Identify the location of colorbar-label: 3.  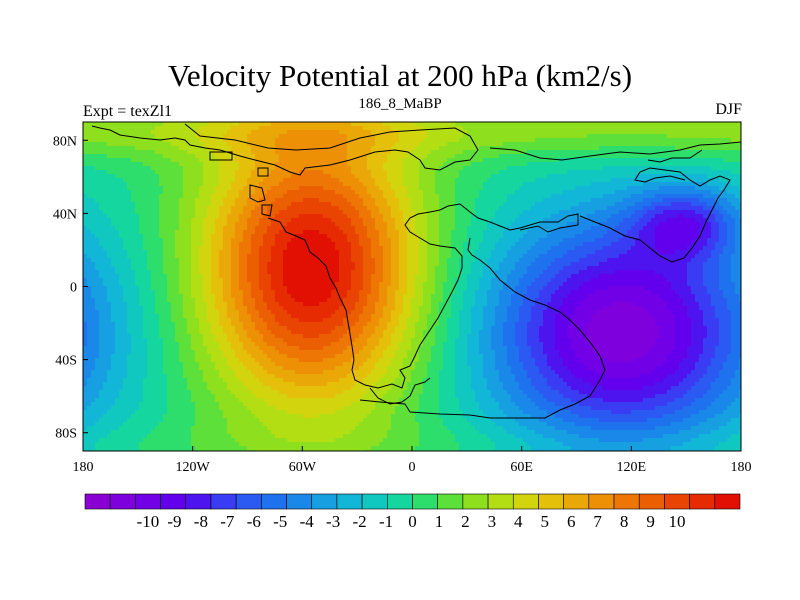
(492, 521).